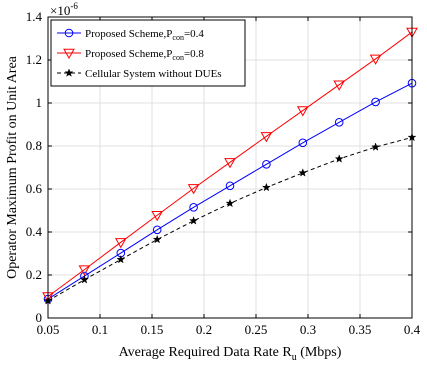 The image size is (427, 366). What do you see at coordinates (34, 59) in the screenshot?
I see `y-tick-label: 1.2` at bounding box center [34, 59].